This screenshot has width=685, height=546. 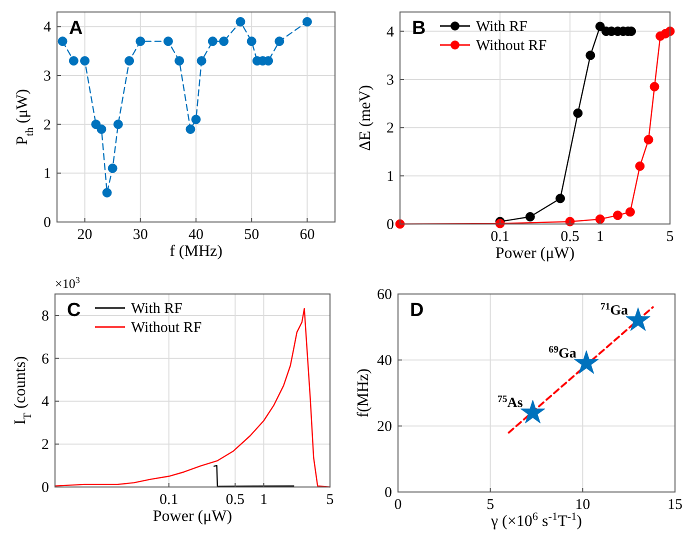 What do you see at coordinates (365, 118) in the screenshot?
I see `y-axis-title: ΔE (meV)` at bounding box center [365, 118].